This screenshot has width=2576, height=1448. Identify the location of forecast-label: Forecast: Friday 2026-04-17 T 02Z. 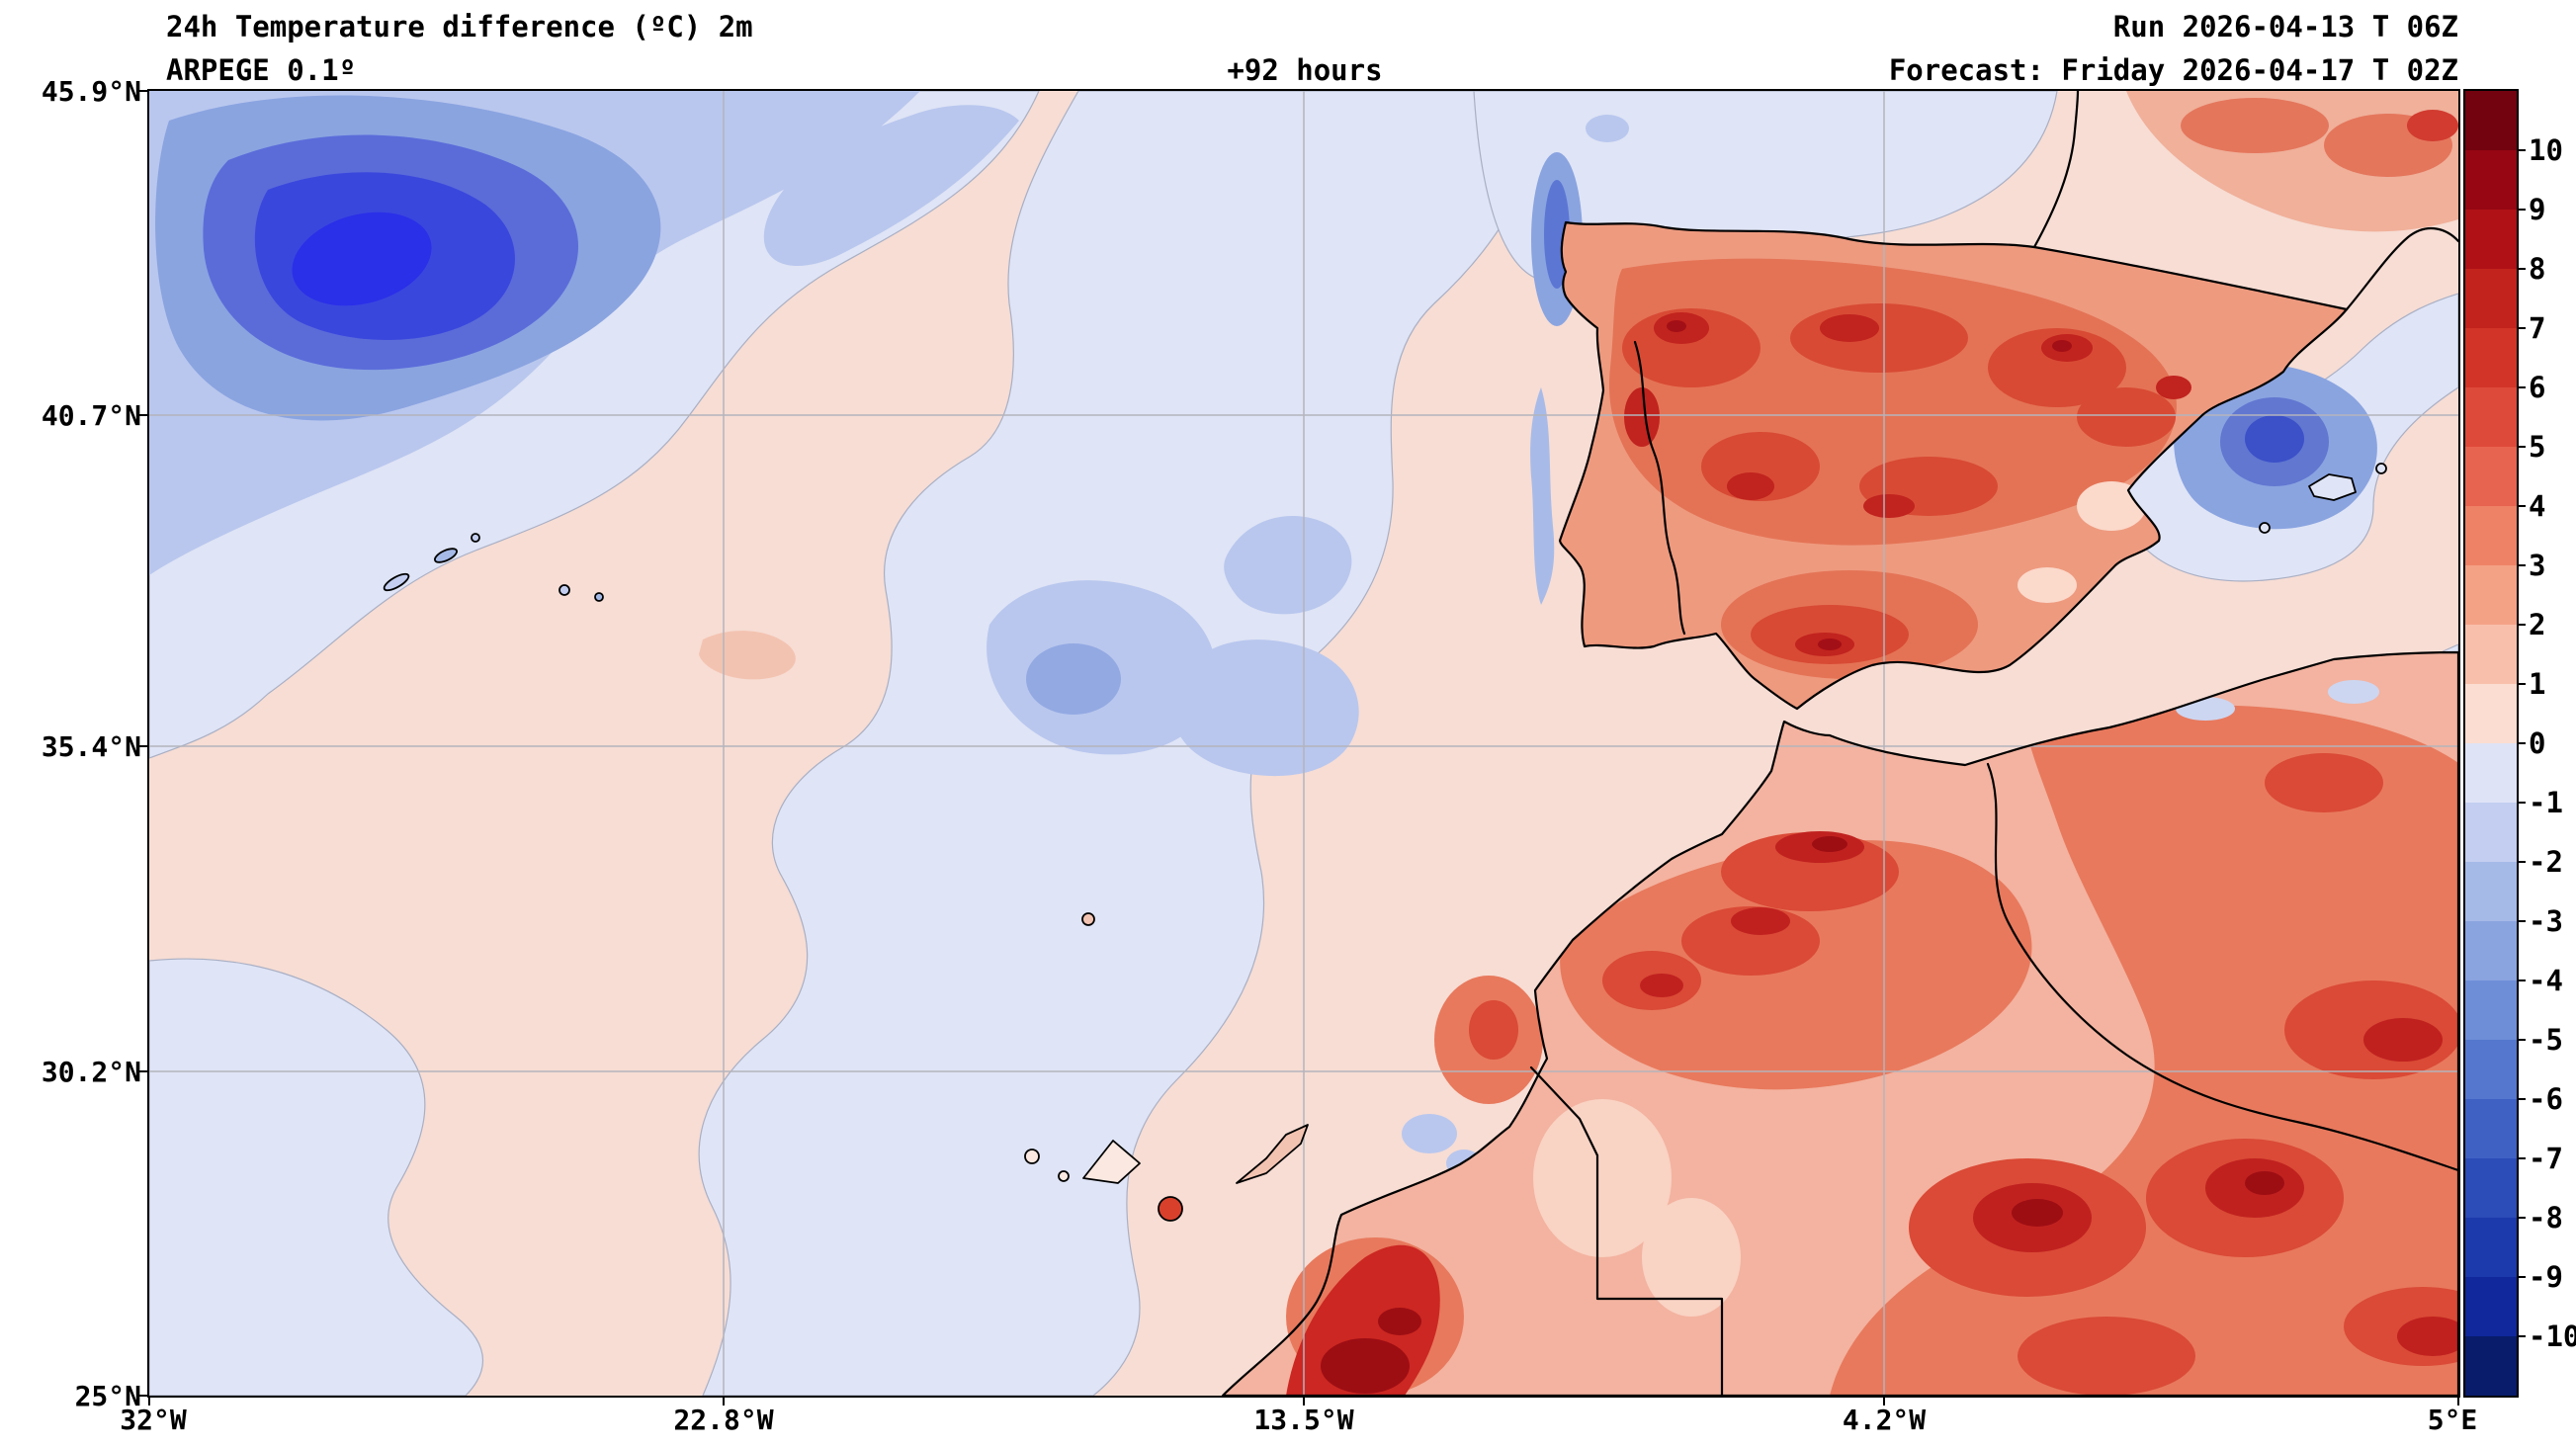
(2173, 70).